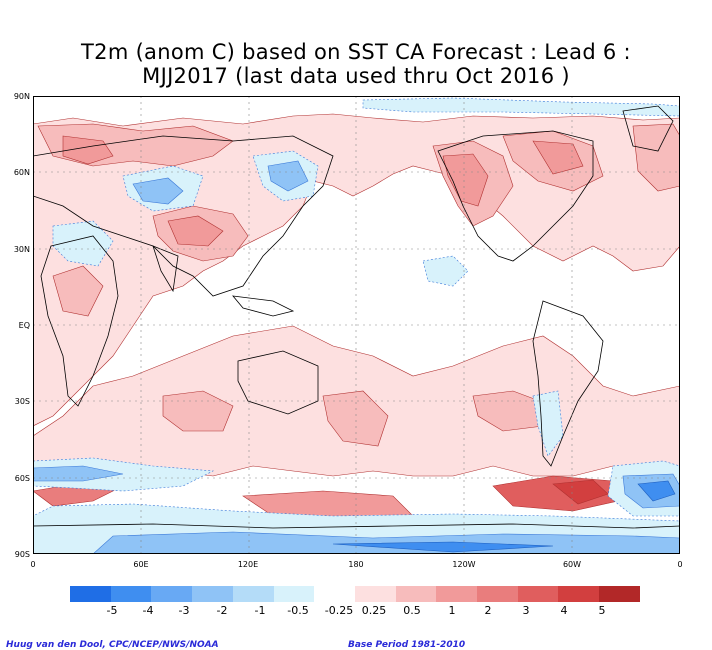 The image size is (712, 650). I want to click on colorbar-tick-label: 2, so click(488, 610).